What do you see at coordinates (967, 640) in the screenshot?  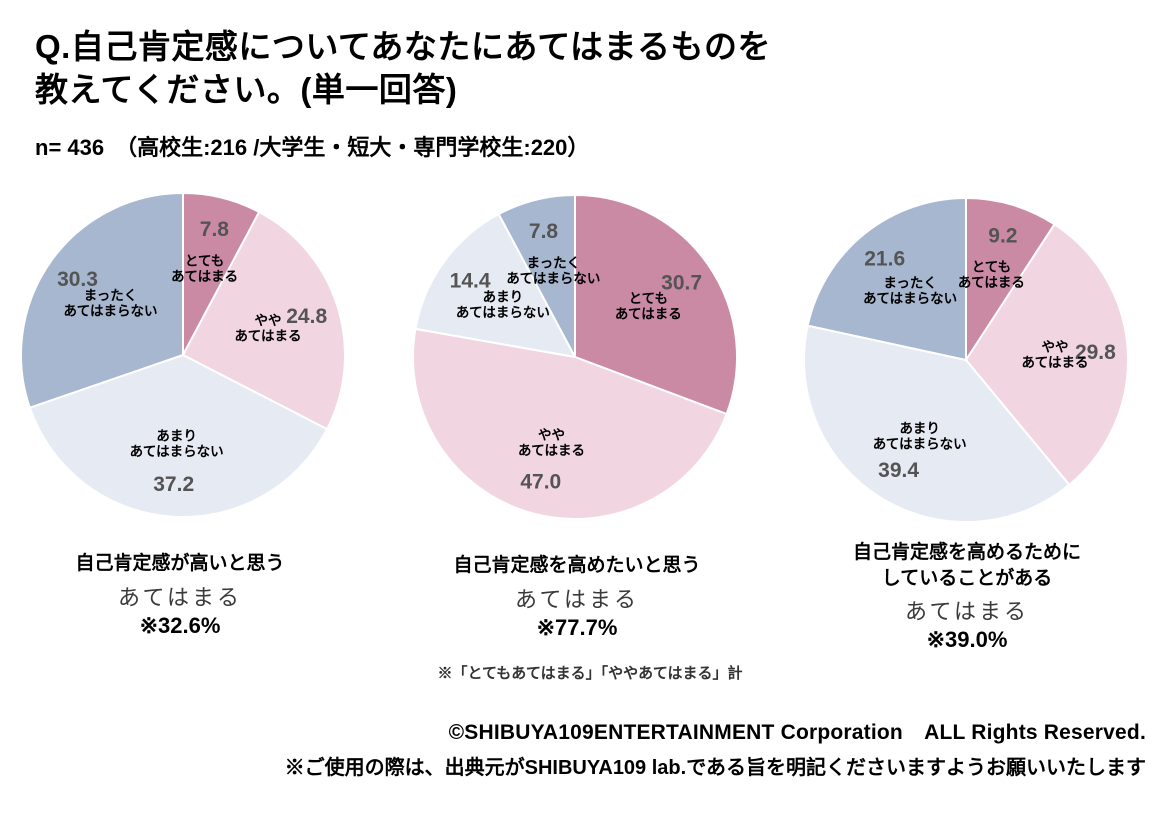 I see `caption-summary-value: ※39.0%` at bounding box center [967, 640].